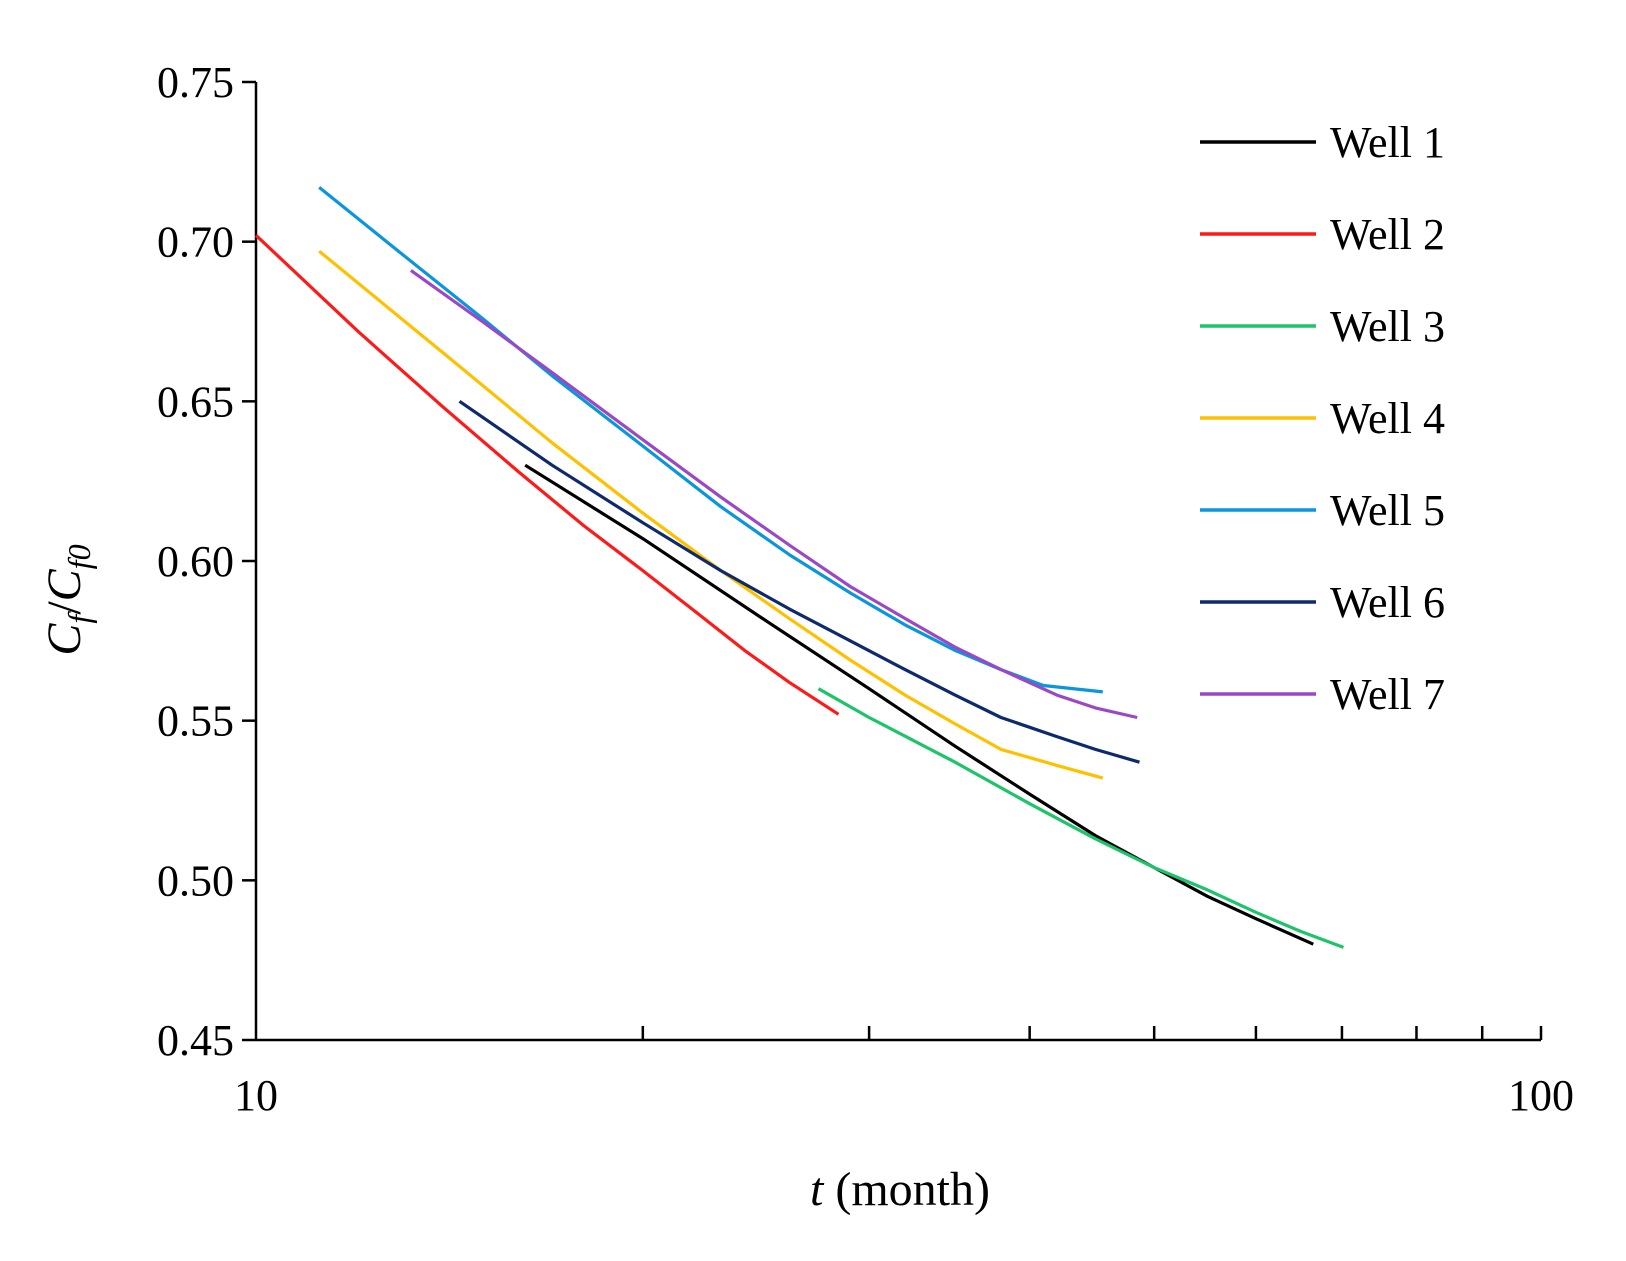 This screenshot has height=1261, width=1626. Describe the element at coordinates (900, 1189) in the screenshot. I see `x-axis-title: t (month)` at that location.